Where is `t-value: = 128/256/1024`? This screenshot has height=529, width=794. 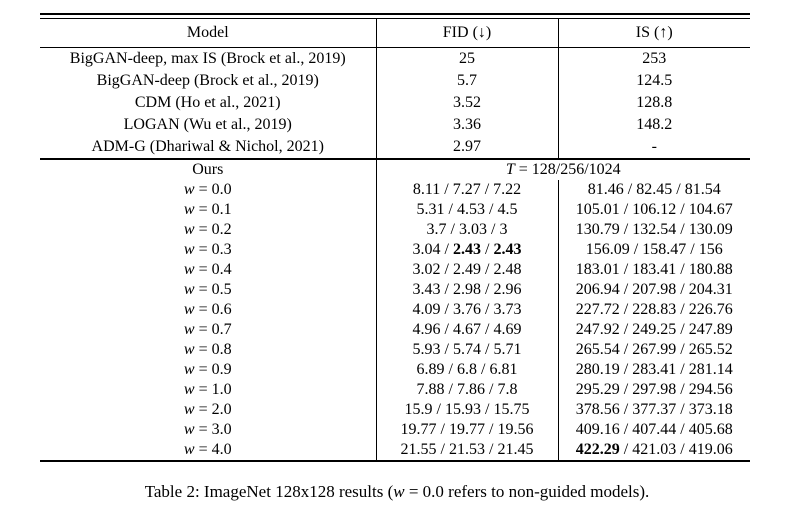
t-value: = 128/256/1024 is located at coordinates (567, 169).